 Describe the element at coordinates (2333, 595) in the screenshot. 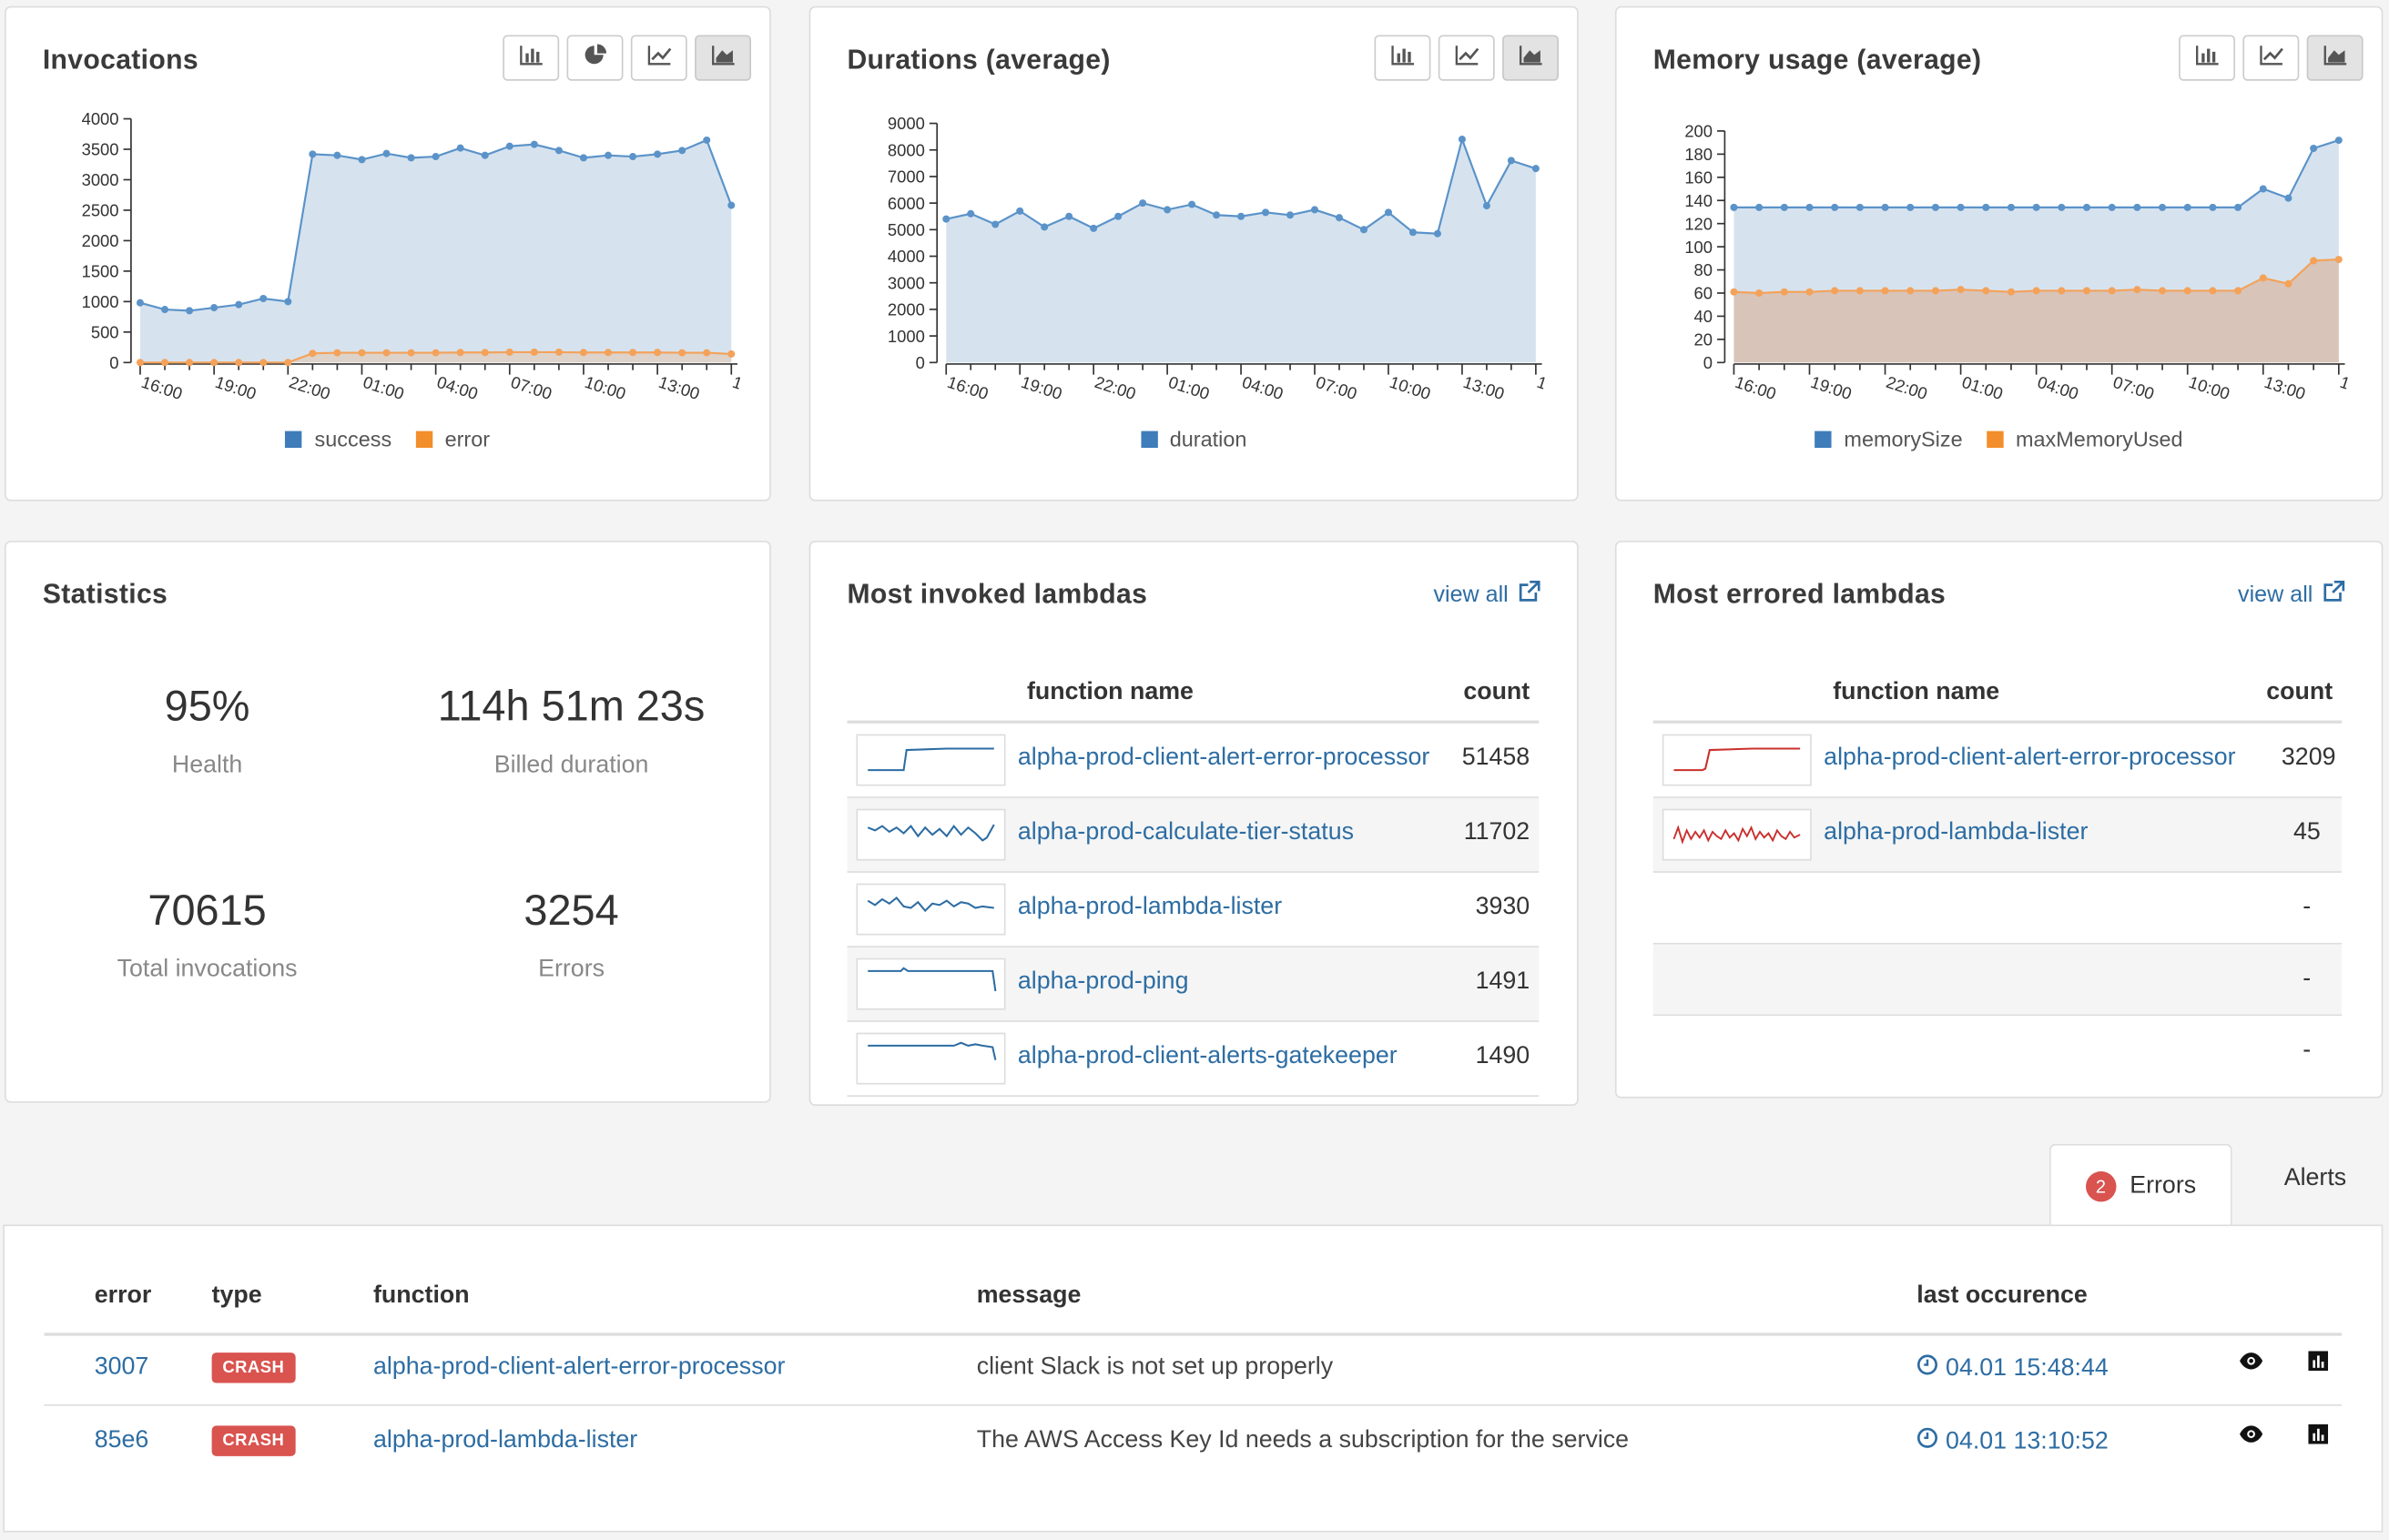

I see `external-link-icon` at that location.